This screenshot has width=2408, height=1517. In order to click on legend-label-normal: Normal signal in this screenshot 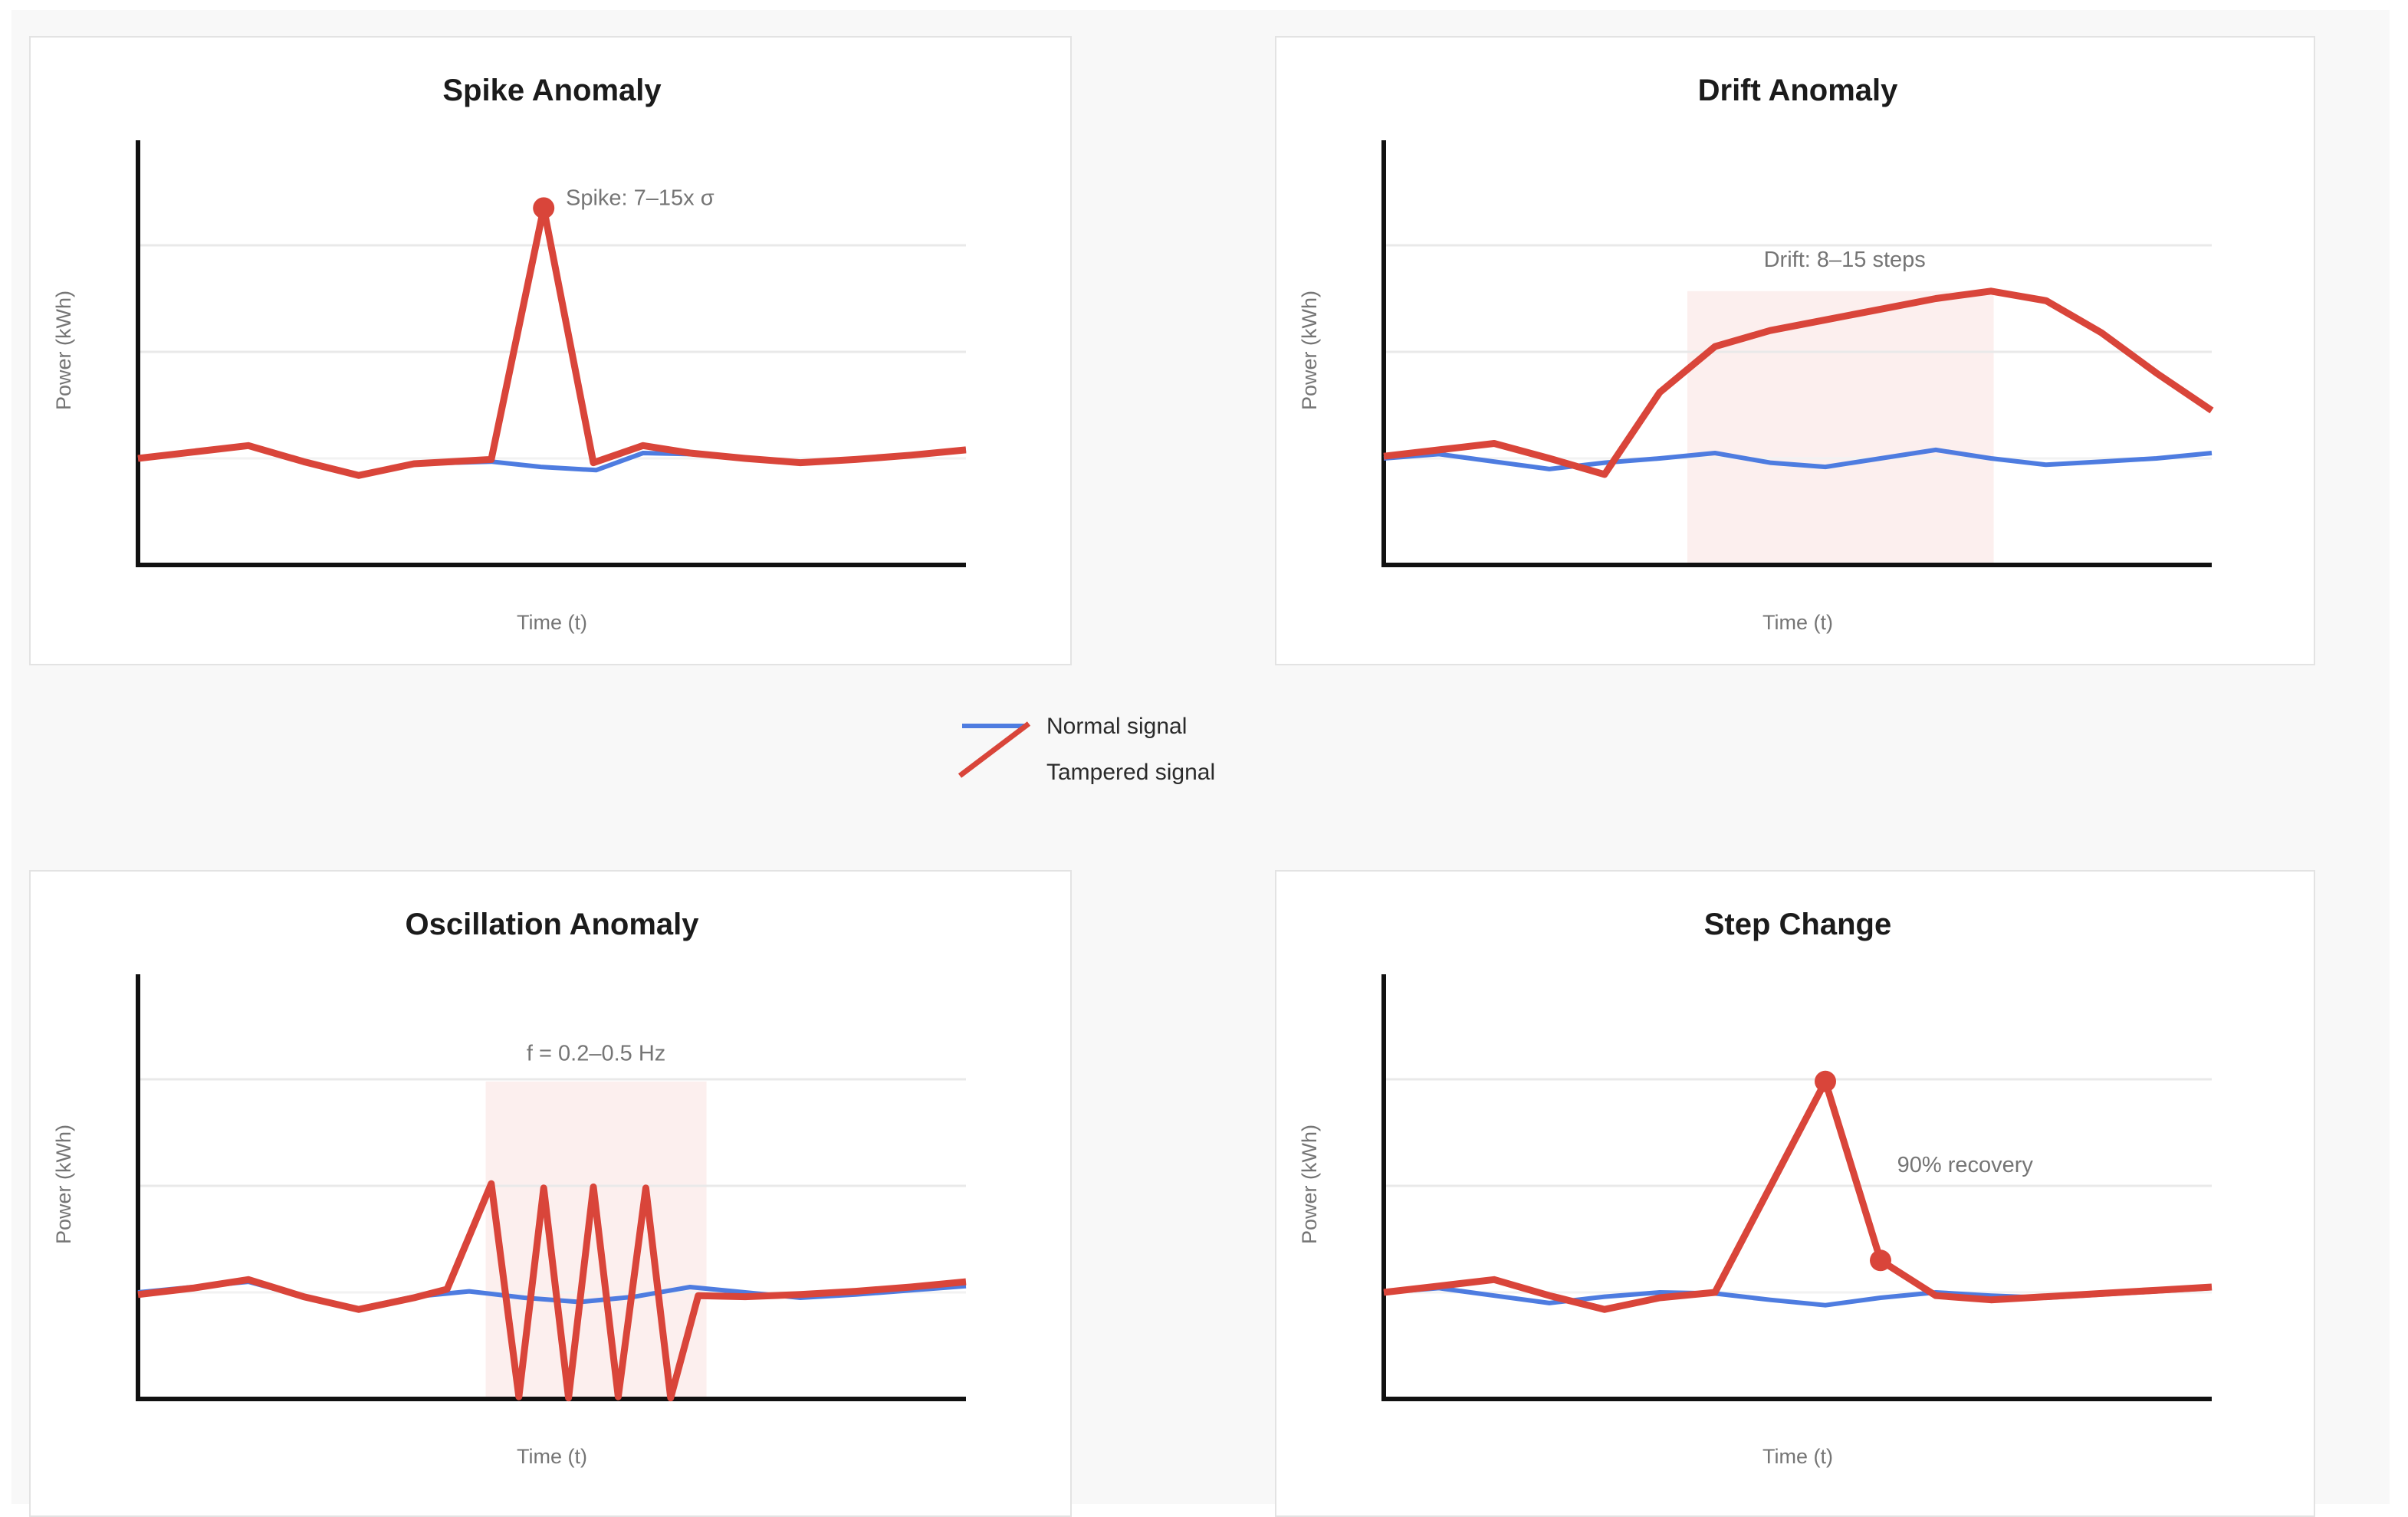, I will do `click(1117, 726)`.